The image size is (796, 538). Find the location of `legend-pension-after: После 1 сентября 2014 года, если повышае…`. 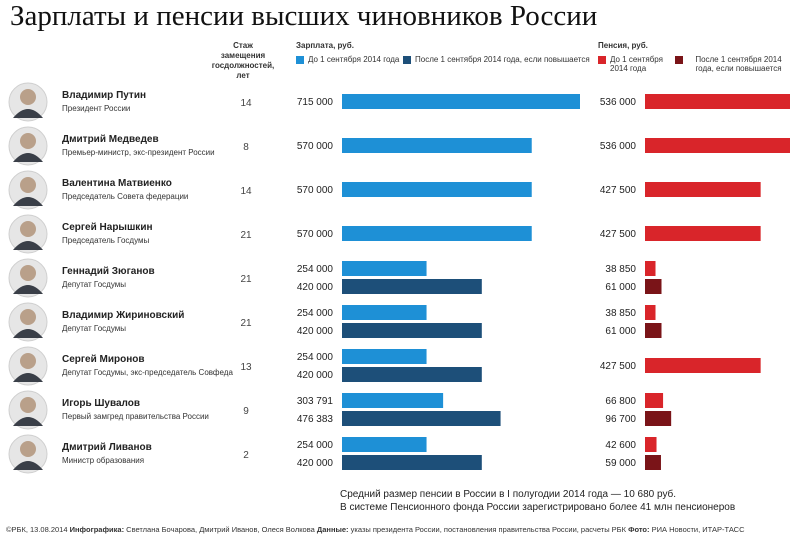

legend-pension-after: После 1 сентября 2014 года, если повышае… is located at coordinates (738, 64).